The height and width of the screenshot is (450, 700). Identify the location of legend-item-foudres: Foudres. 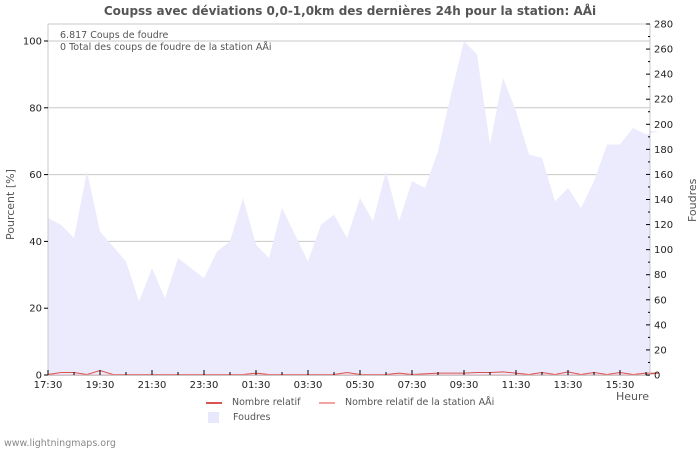
(238, 417).